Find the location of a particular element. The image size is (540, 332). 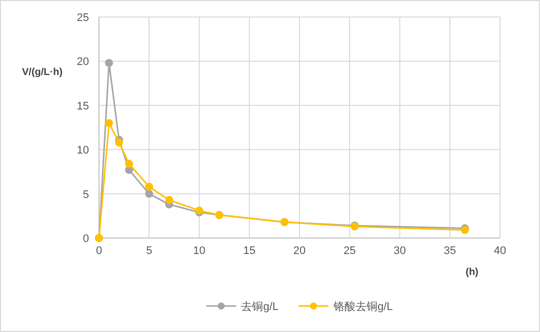

x-axis-title: (h) is located at coordinates (472, 272).